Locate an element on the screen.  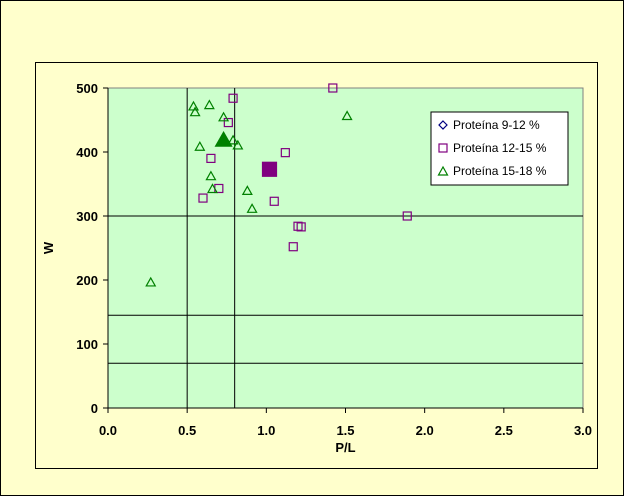
x-tick-label: 1.5 is located at coordinates (345, 430).